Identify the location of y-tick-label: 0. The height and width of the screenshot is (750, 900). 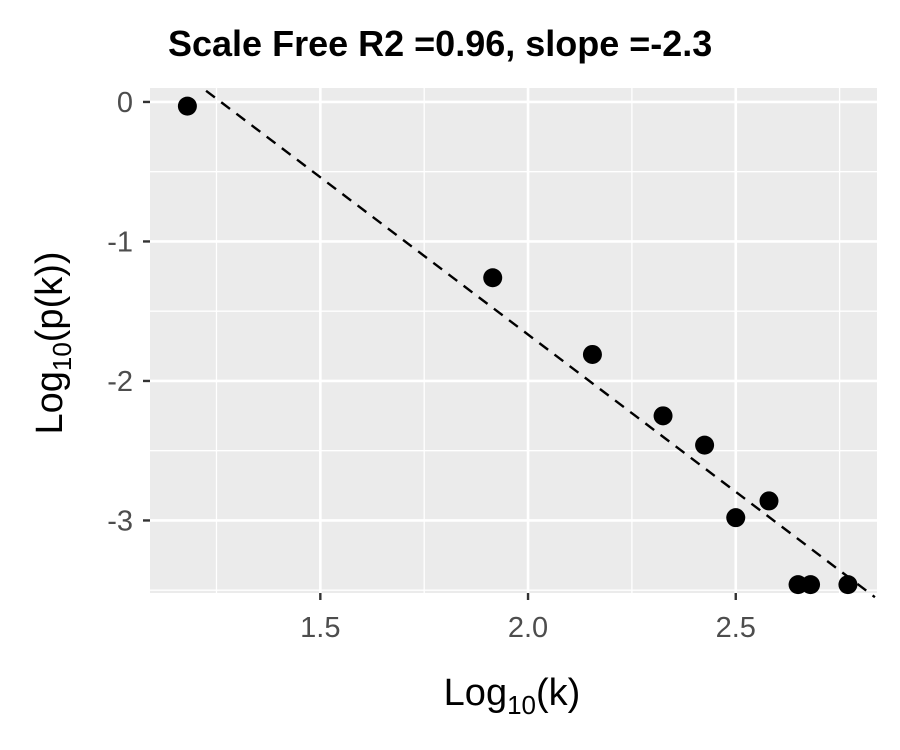
(125, 103).